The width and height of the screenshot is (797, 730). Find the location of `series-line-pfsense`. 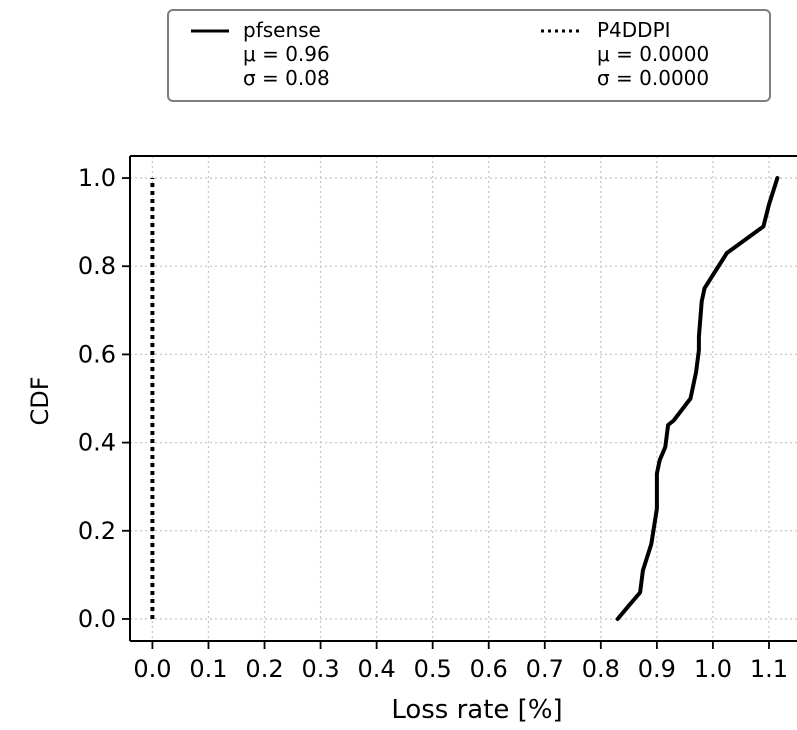

series-line-pfsense is located at coordinates (697, 398).